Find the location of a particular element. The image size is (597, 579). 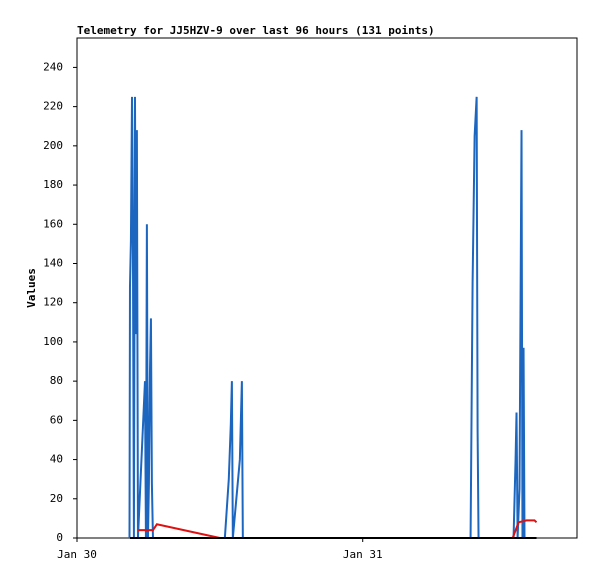

y-tick-label: 120 is located at coordinates (53, 302).